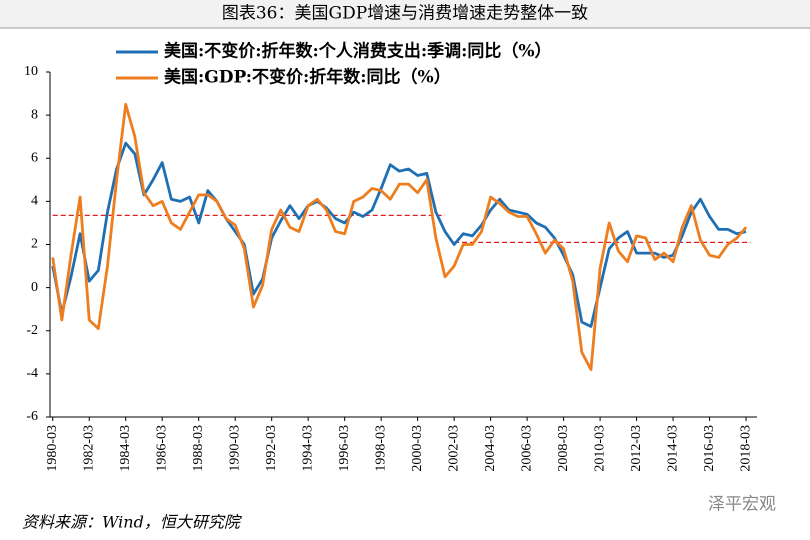  Describe the element at coordinates (198, 448) in the screenshot. I see `x-tick-label: 1988-03` at that location.